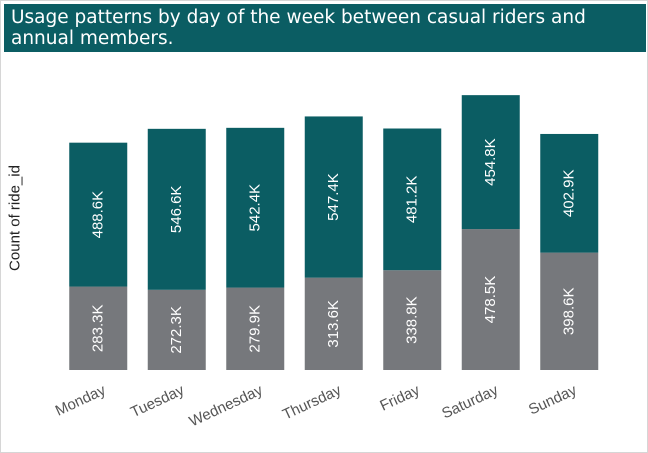  I want to click on data-label-member-saturday: 454.8K, so click(490, 162).